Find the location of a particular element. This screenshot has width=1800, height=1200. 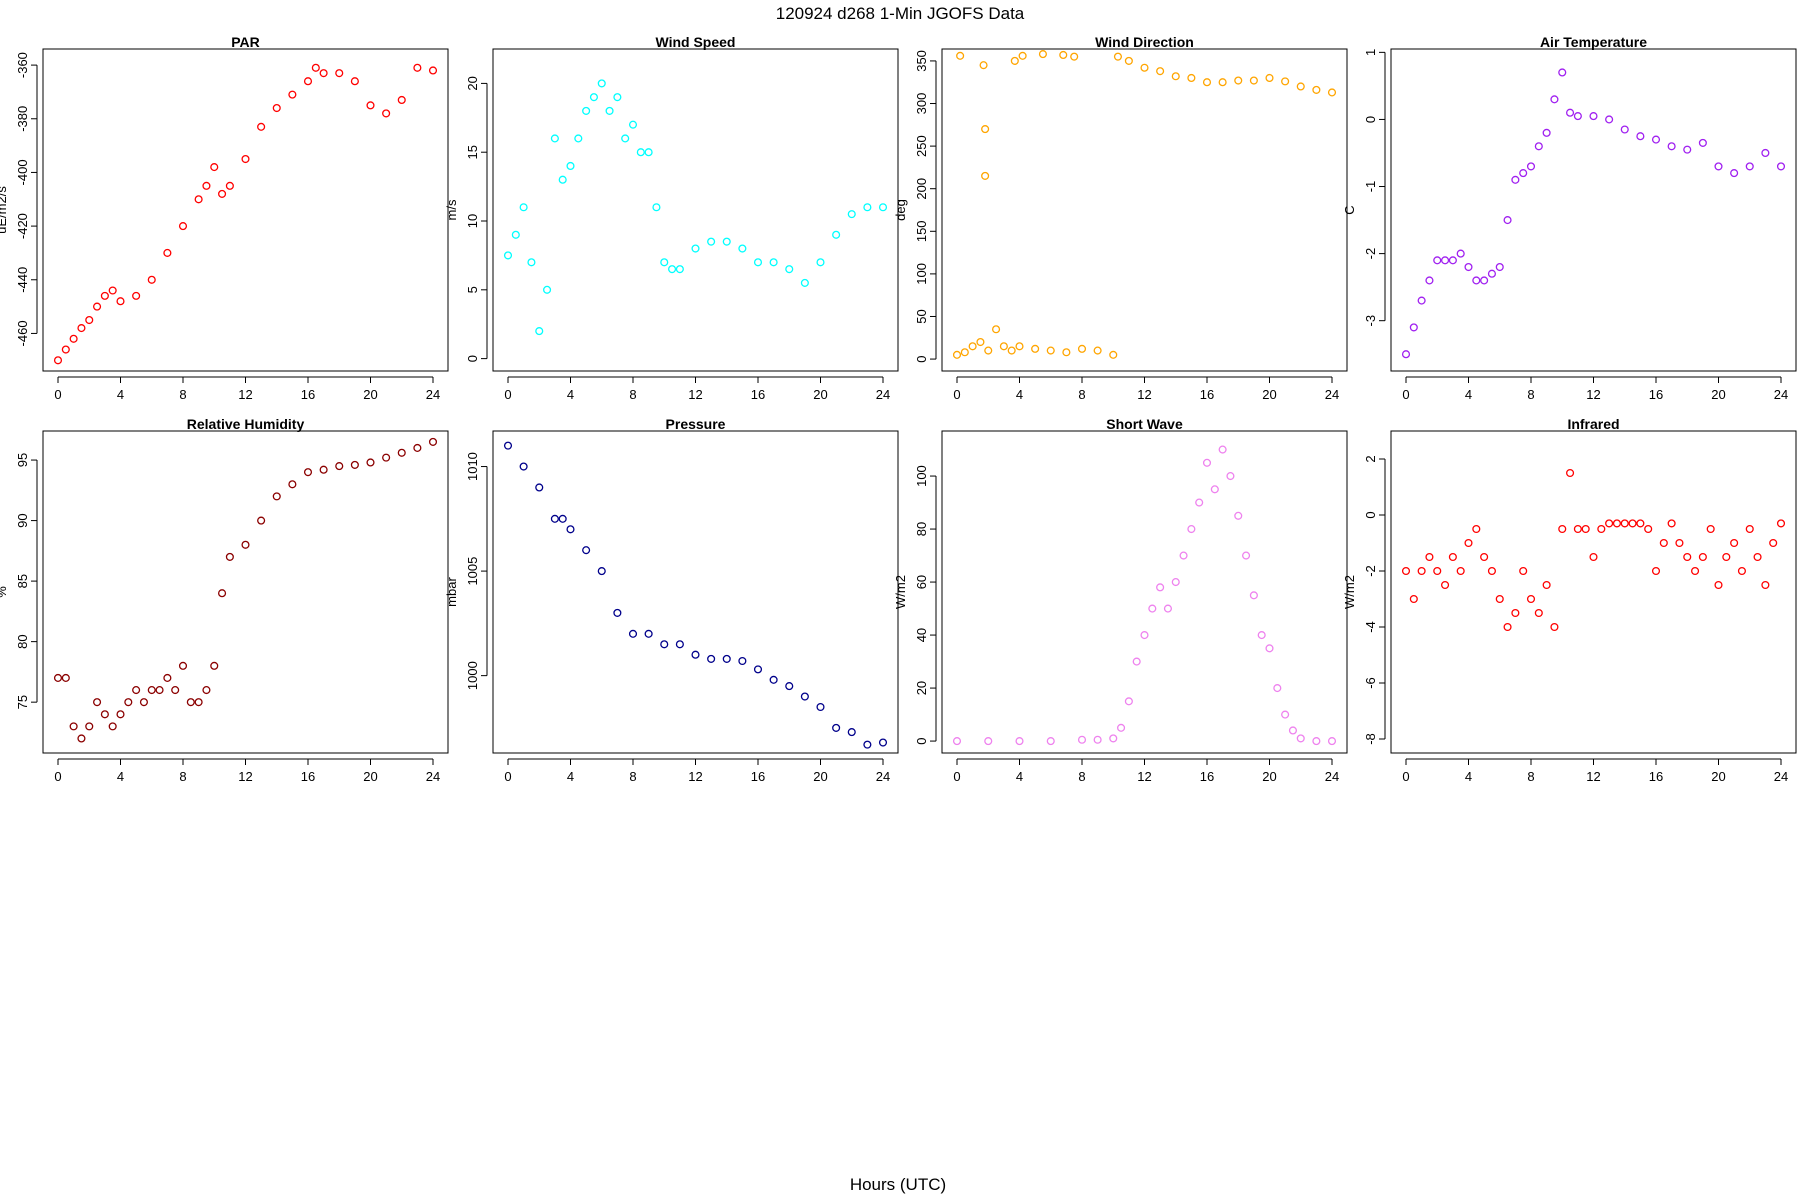

panel-pressure: Pressure mbar 0 4 8 12 16 20 24 1000 1005 1010 is located at coordinates (671, 600).